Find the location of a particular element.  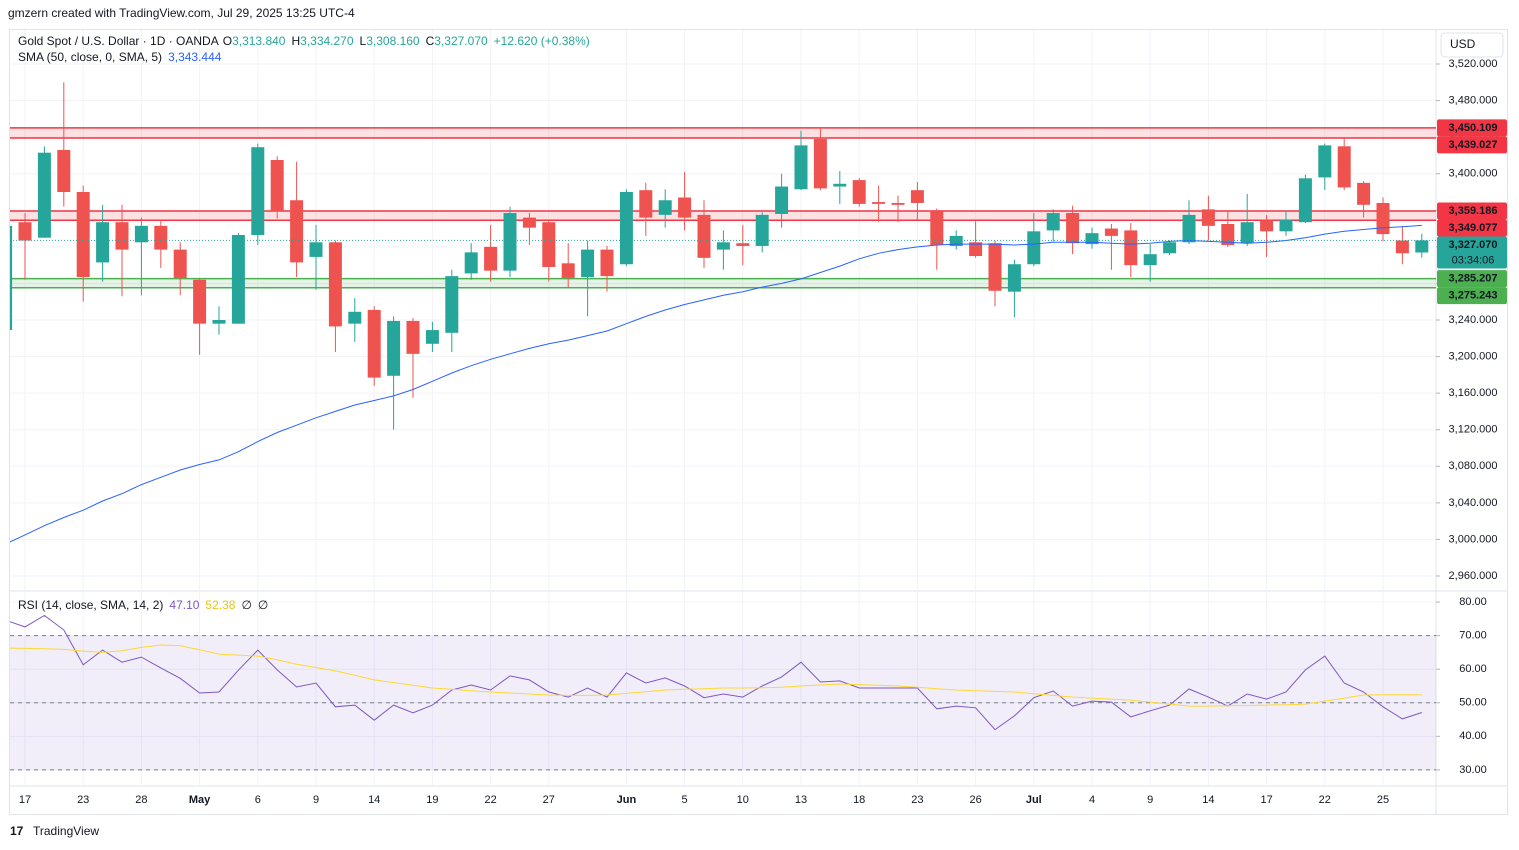

x-tick-label: 13 is located at coordinates (801, 800).